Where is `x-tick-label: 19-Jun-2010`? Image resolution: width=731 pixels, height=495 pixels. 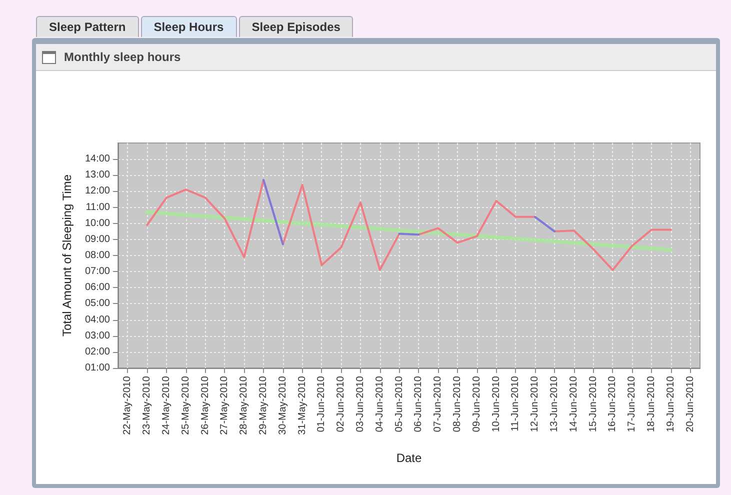 x-tick-label: 19-Jun-2010 is located at coordinates (670, 404).